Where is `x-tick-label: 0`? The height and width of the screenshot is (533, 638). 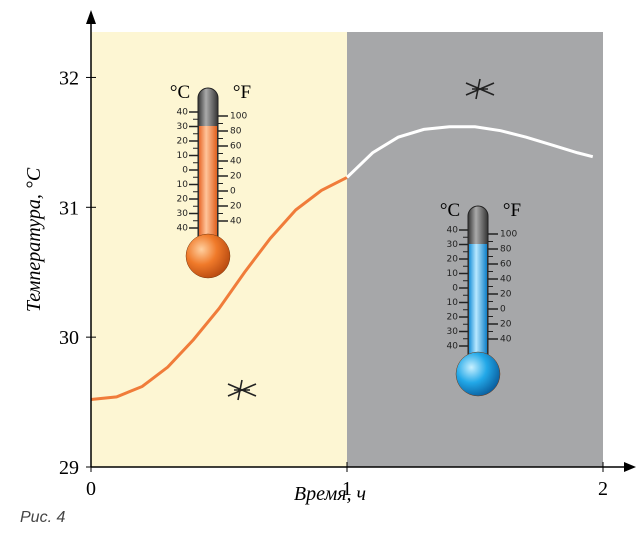
x-tick-label: 0 is located at coordinates (91, 489).